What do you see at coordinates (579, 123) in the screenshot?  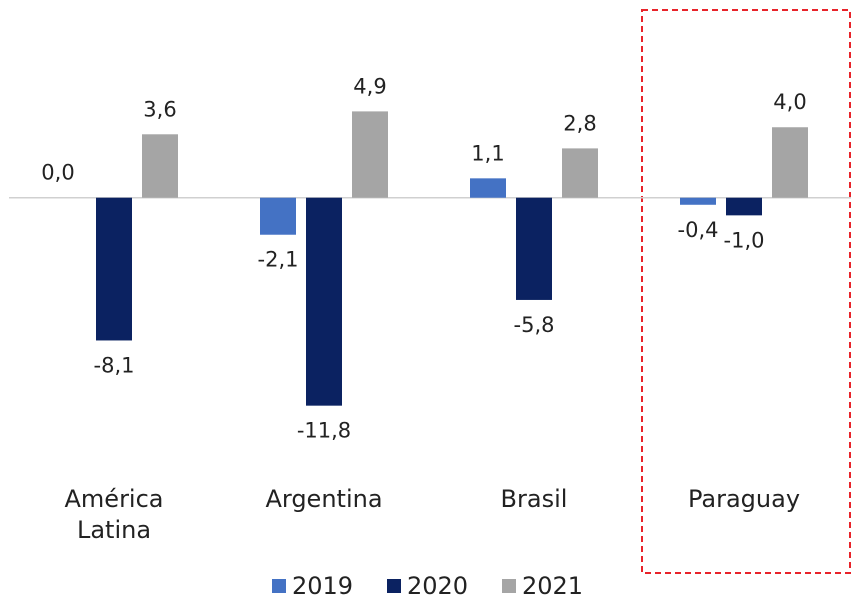 I see `value-label: 2,8` at bounding box center [579, 123].